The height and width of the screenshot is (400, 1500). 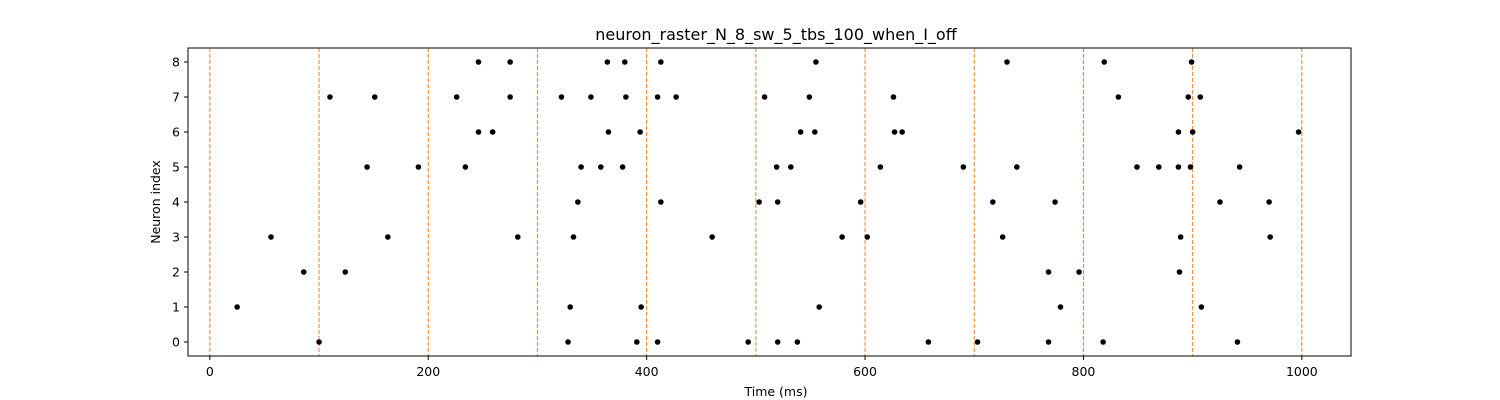 I want to click on spike-point-n8-t730, so click(x=1007, y=62).